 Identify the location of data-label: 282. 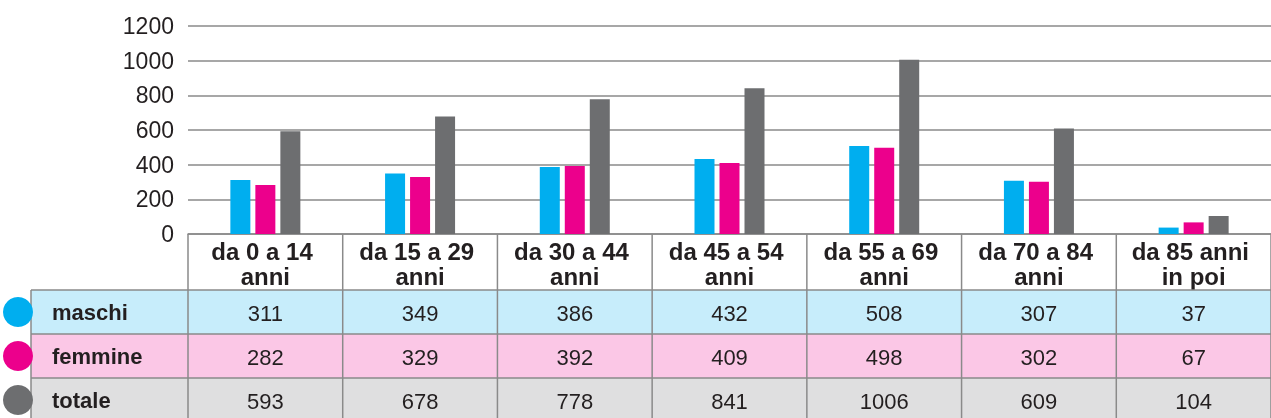
(265, 357).